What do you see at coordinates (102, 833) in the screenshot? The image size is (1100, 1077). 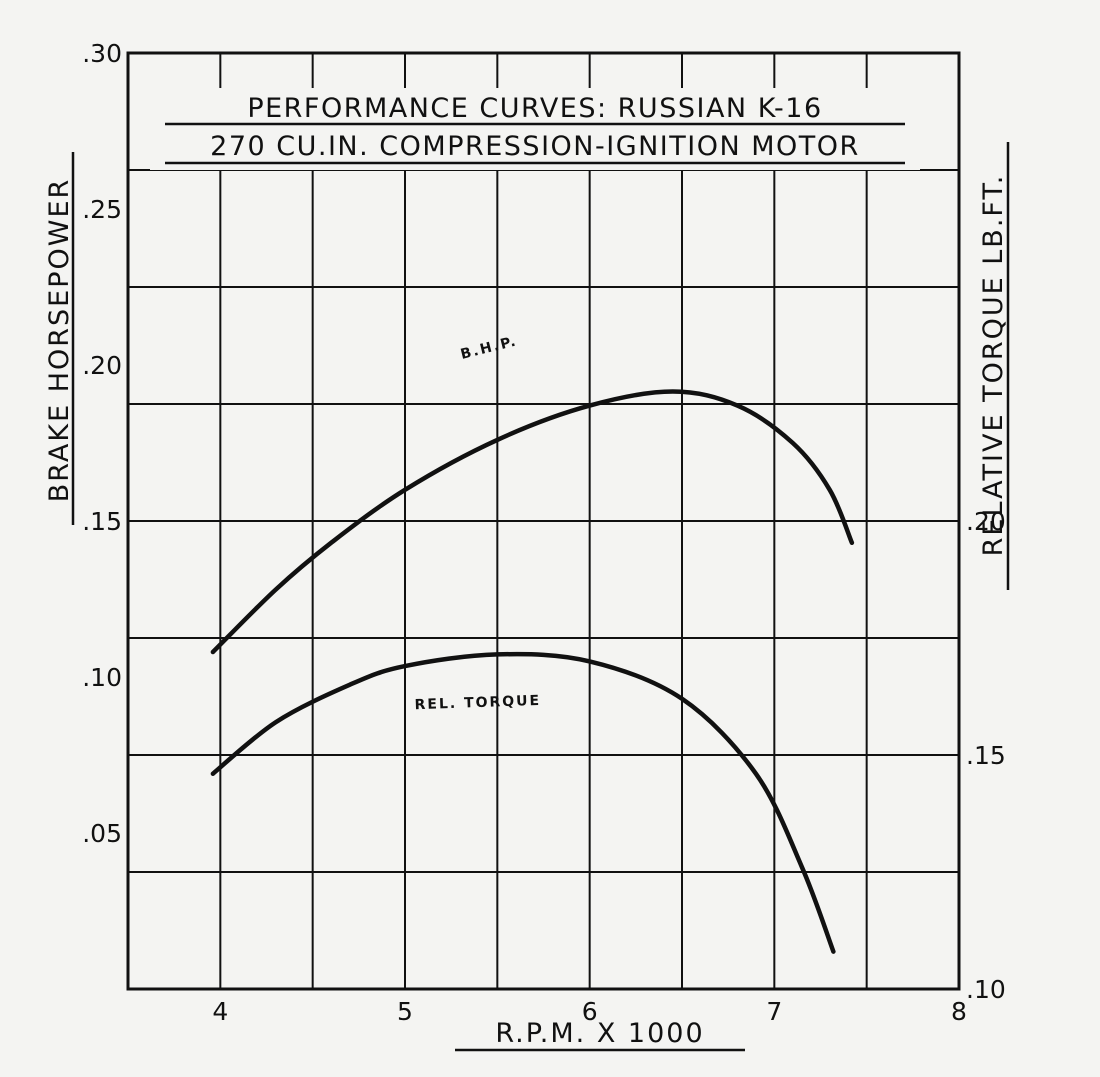 I see `y-tick-label: .05` at bounding box center [102, 833].